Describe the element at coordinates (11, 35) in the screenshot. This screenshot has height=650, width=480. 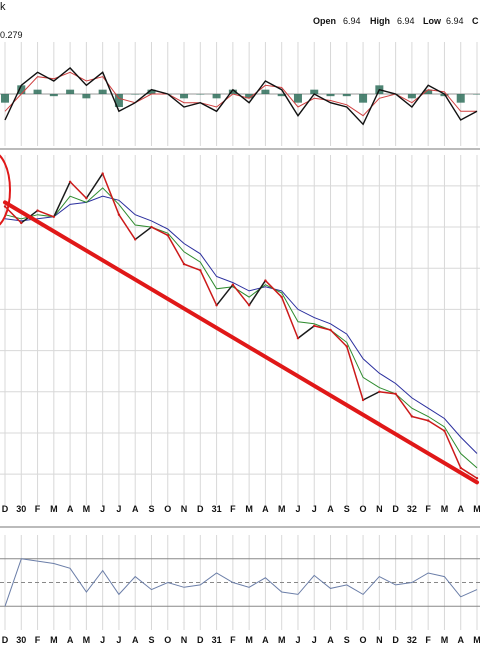
I see `indicator-value: 0.279` at that location.